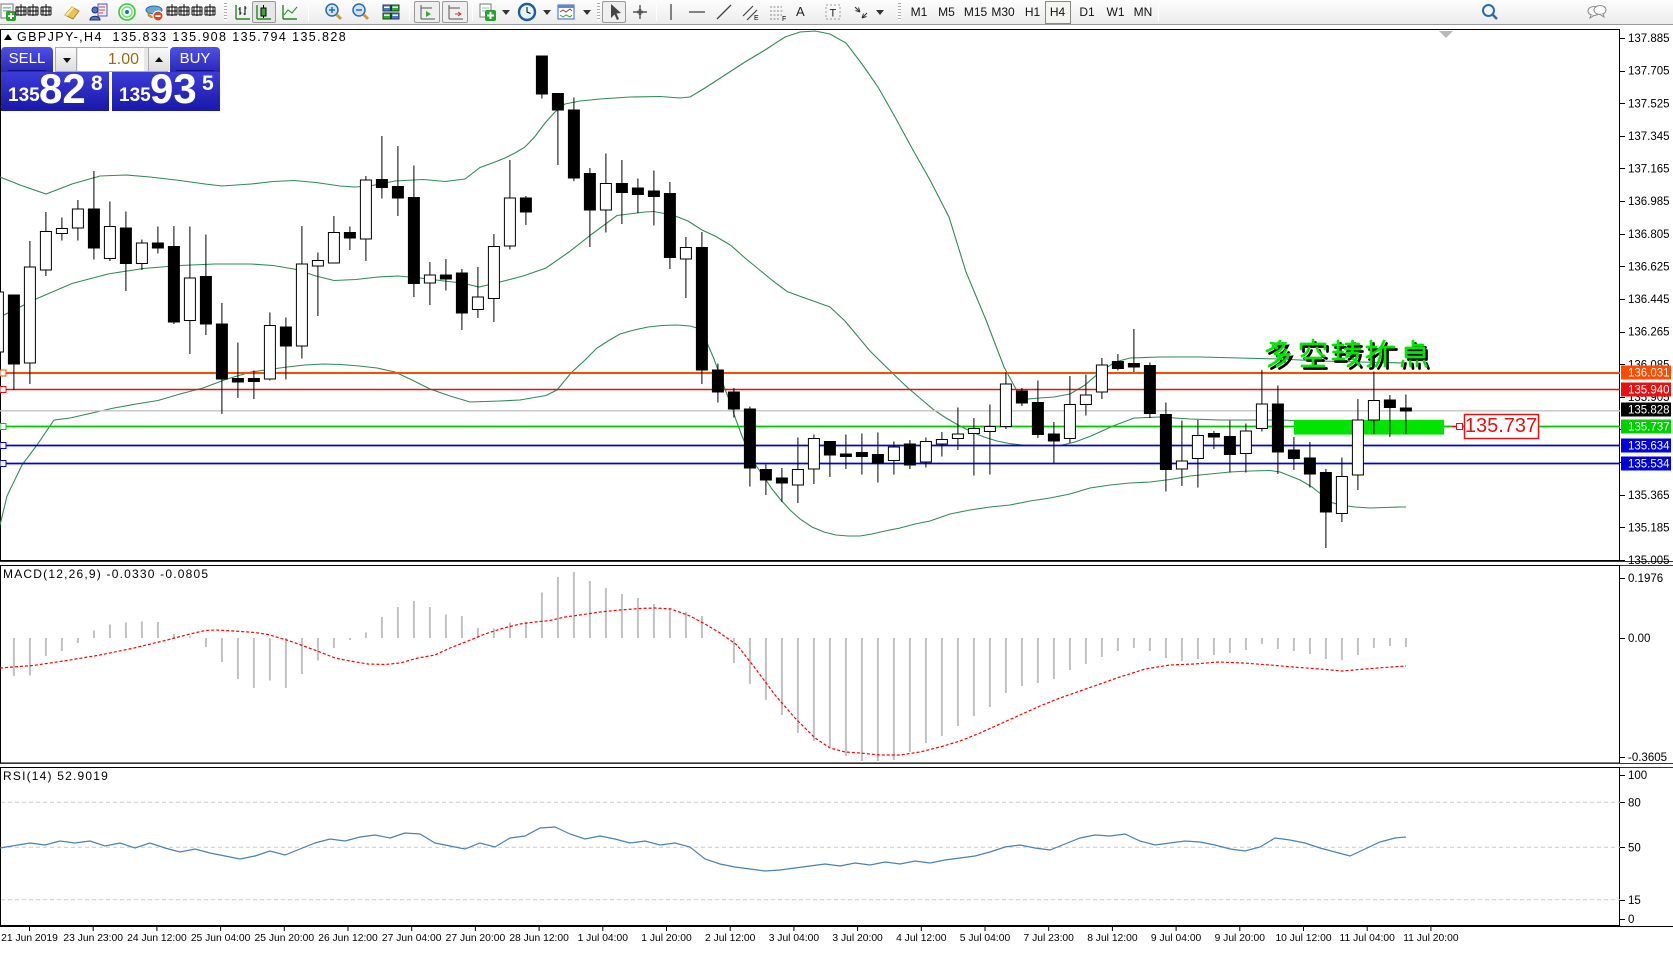 This screenshot has width=1673, height=955. What do you see at coordinates (1303, 938) in the screenshot?
I see `svg-text: 10 Jul 12:00` at bounding box center [1303, 938].